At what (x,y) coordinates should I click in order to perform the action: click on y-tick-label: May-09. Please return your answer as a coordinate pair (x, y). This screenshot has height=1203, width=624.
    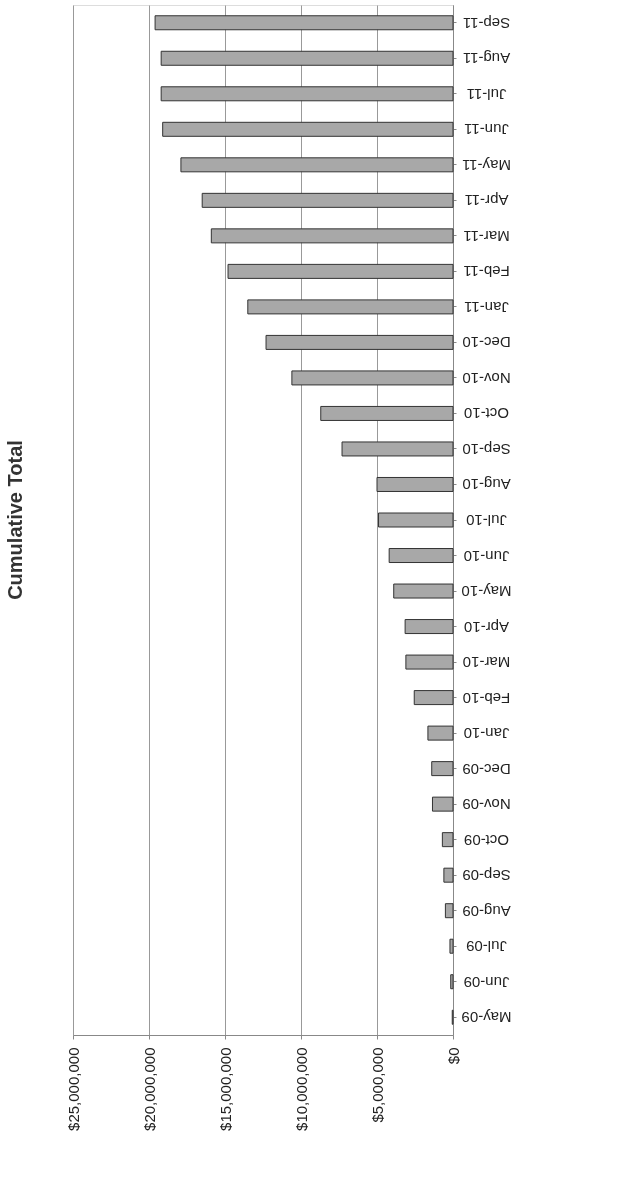
    Looking at the image, I should click on (486, 1018).